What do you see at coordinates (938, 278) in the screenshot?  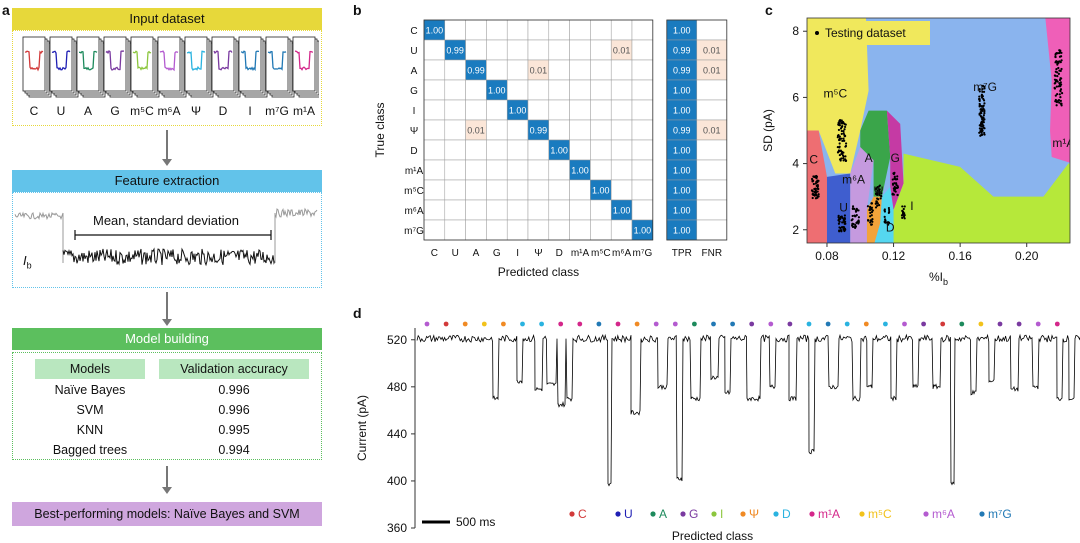 I see `x-axis-label: %Ib` at bounding box center [938, 278].